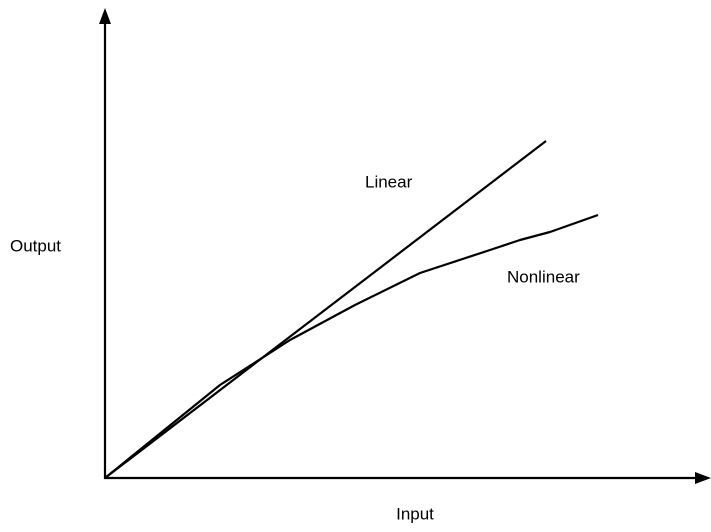 Image resolution: width=711 pixels, height=532 pixels. I want to click on curve-label: Nonlinear, so click(543, 276).